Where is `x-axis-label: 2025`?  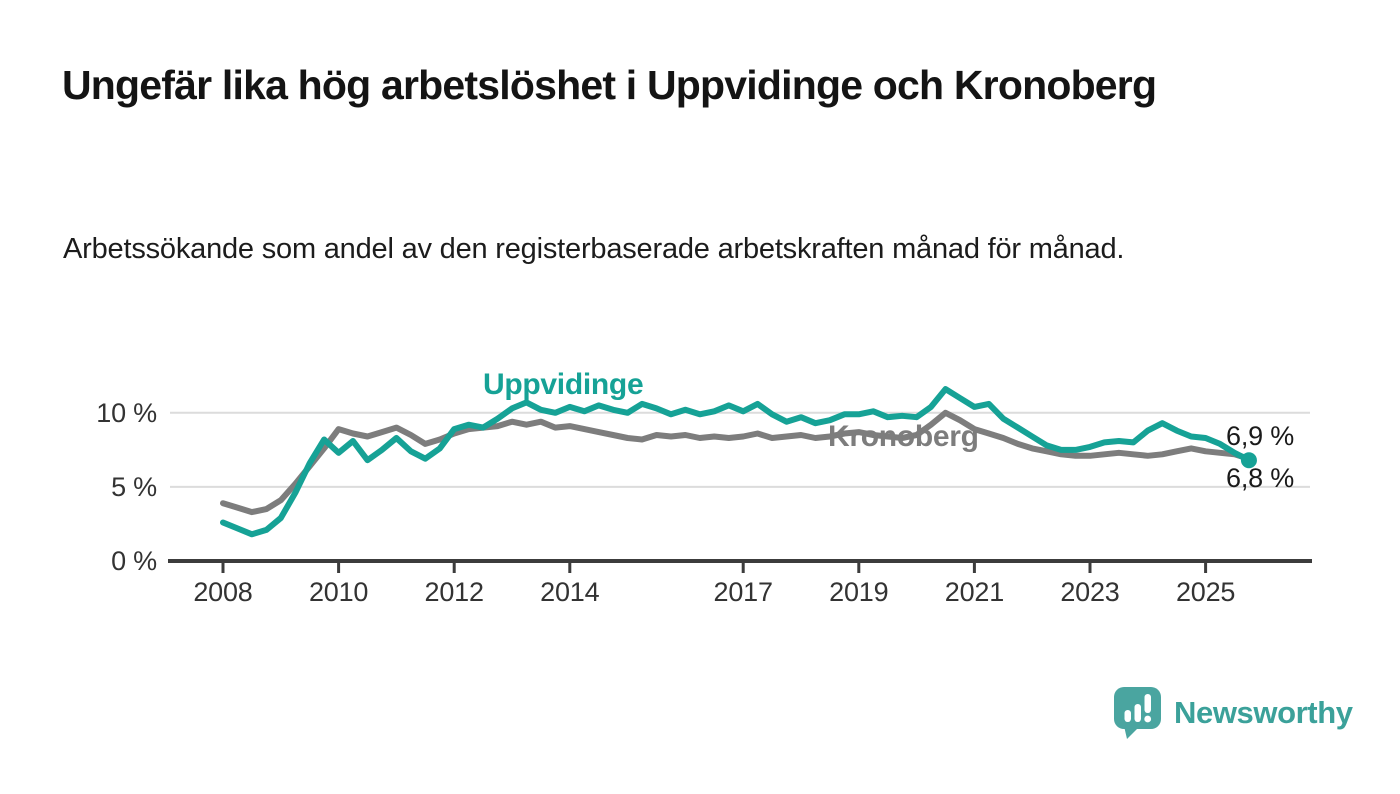 x-axis-label: 2025 is located at coordinates (1205, 592).